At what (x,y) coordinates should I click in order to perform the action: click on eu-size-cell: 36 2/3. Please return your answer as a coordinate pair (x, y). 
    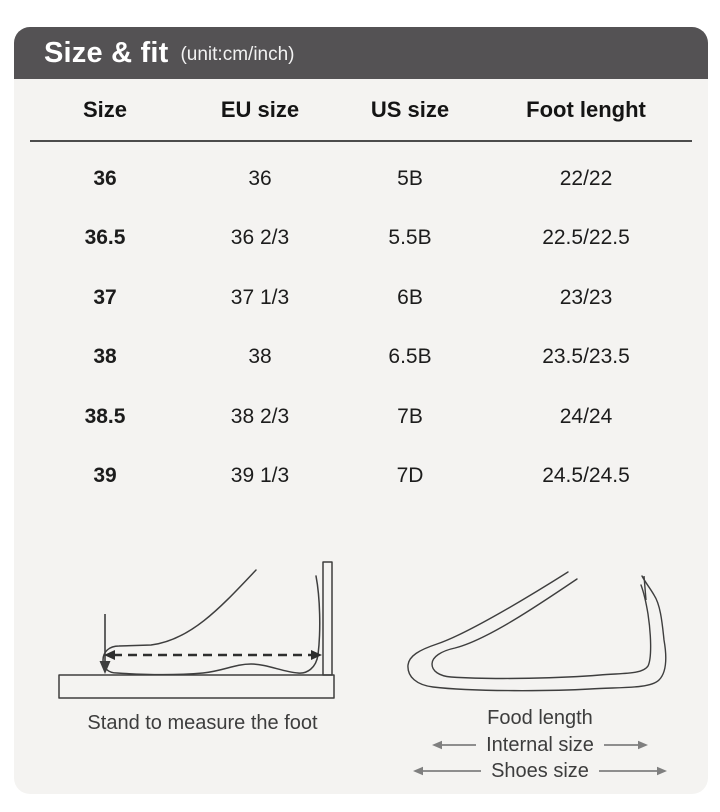
    Looking at the image, I should click on (260, 238).